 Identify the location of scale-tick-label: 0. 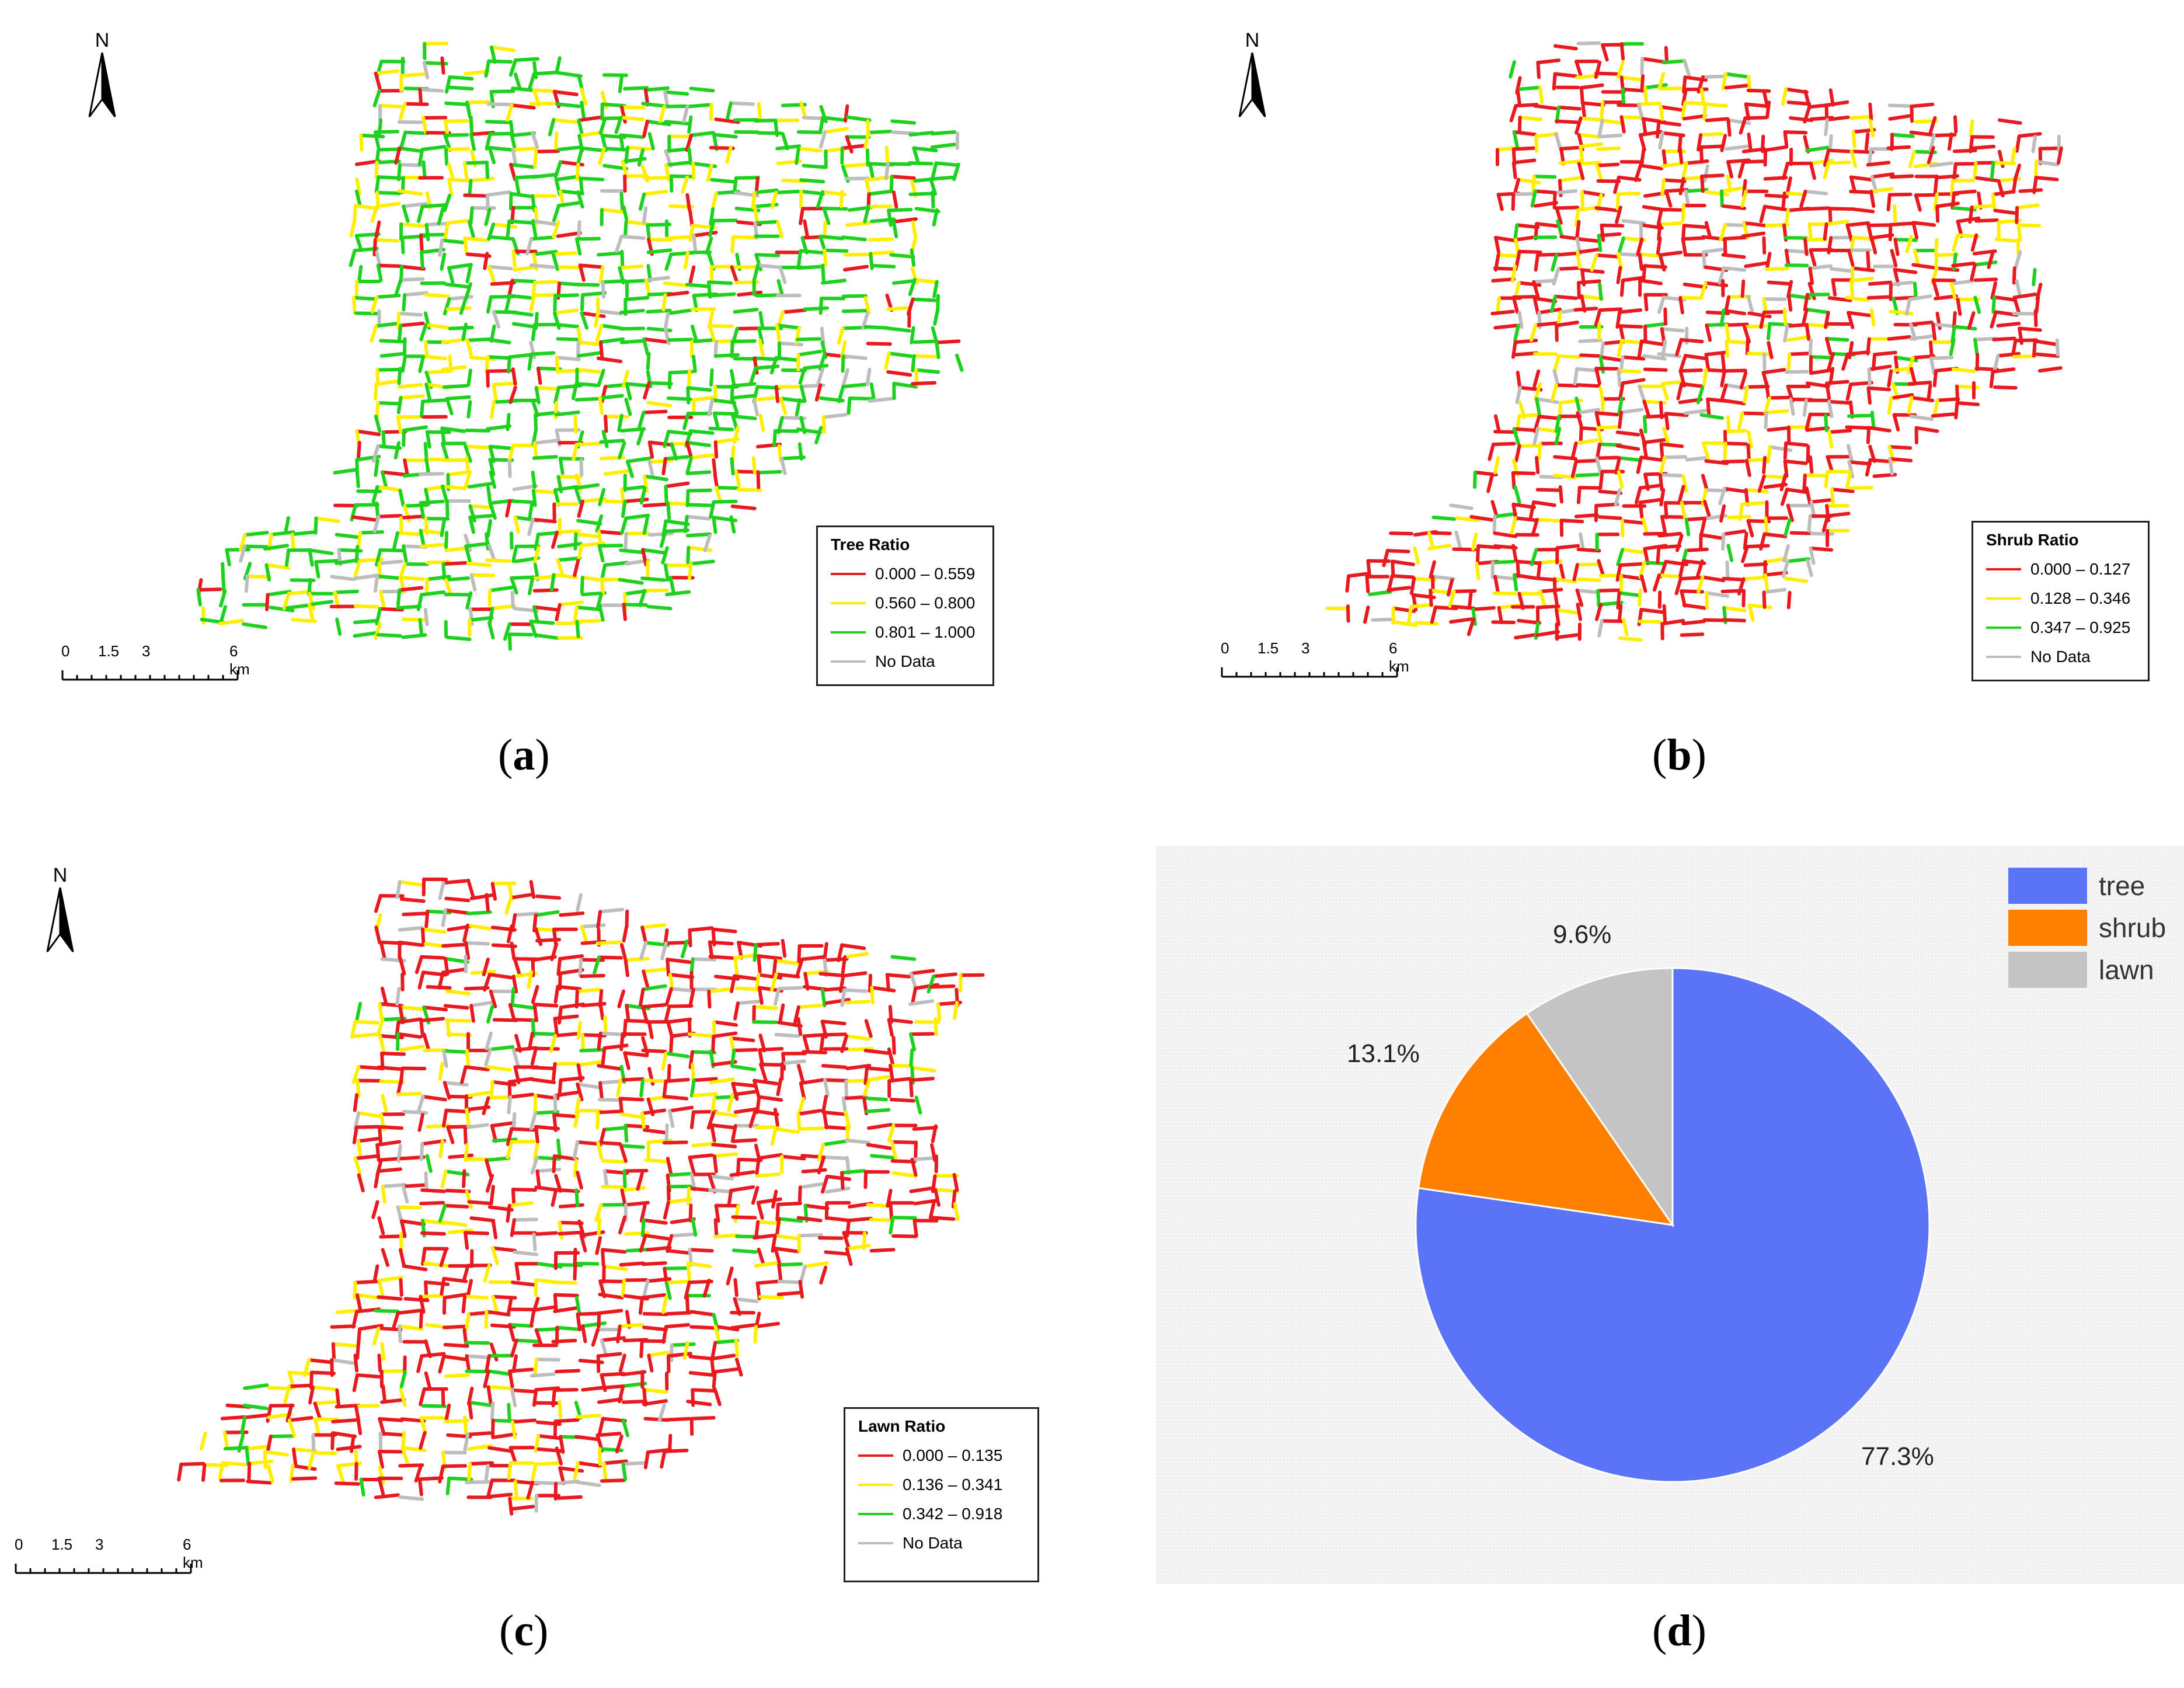
(19, 1544).